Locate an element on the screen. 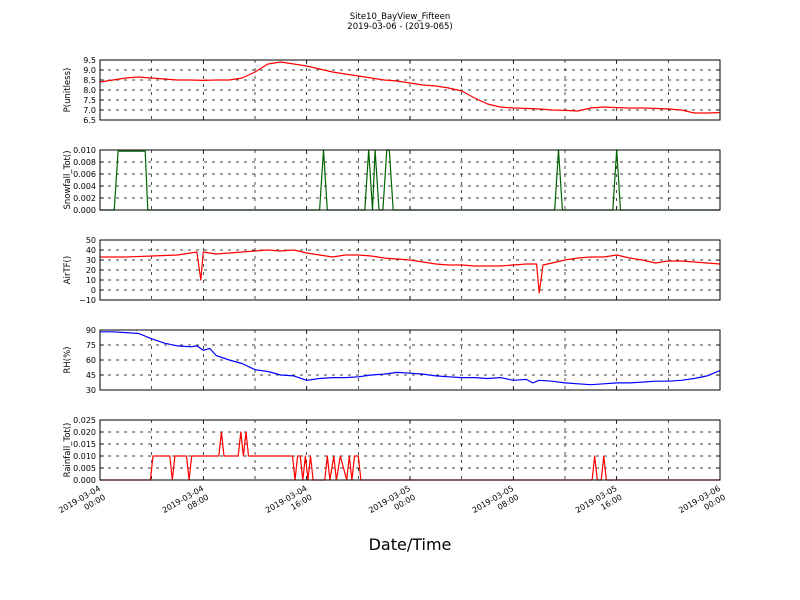 The height and width of the screenshot is (600, 800). series-line-rh is located at coordinates (410, 358).